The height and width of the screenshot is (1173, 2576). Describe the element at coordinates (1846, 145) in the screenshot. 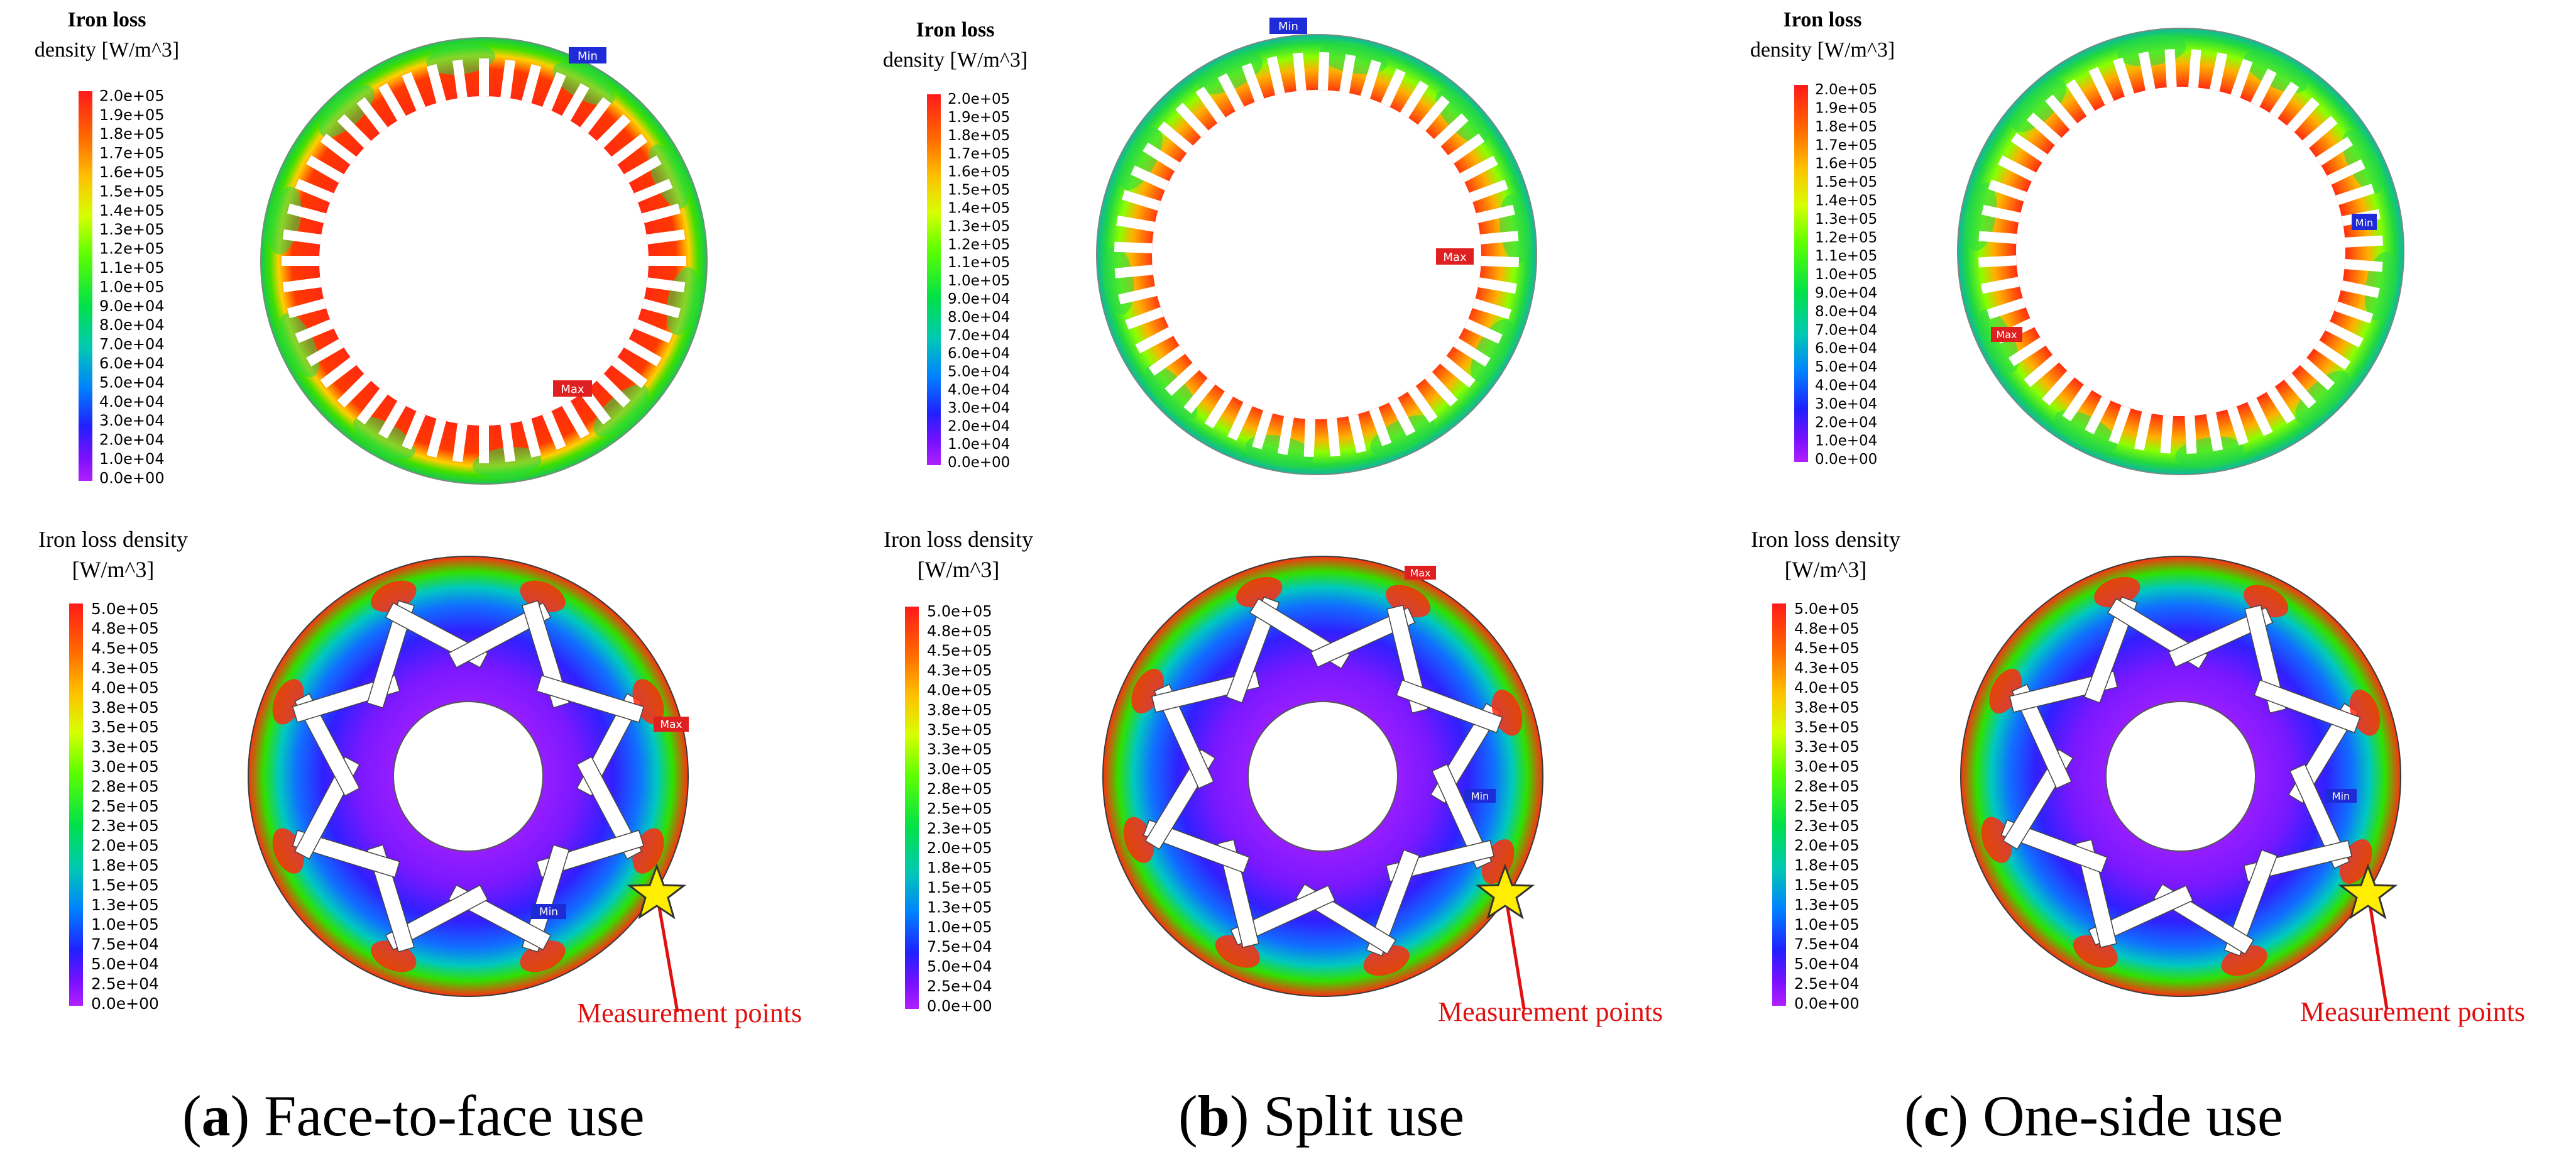

I see `legend-tick-label: 1.7e+05` at that location.